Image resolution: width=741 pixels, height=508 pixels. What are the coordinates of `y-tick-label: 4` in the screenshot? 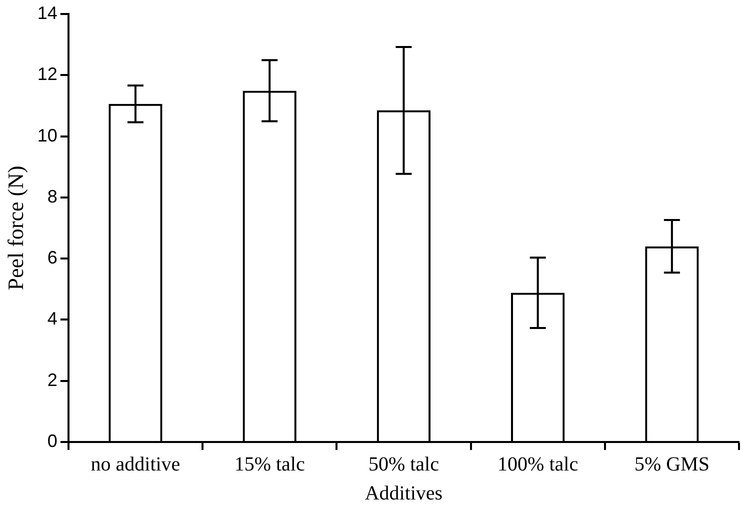 It's located at (52, 318).